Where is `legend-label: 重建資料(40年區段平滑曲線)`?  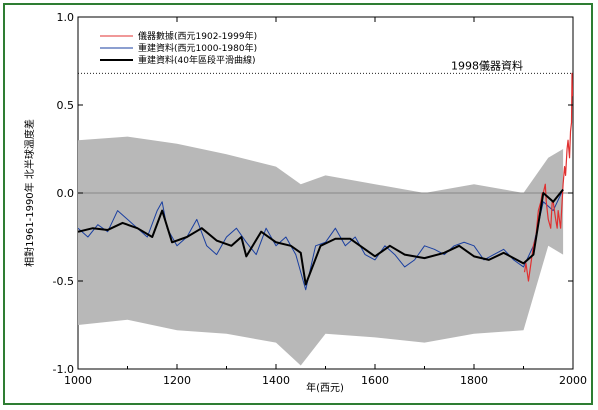 legend-label: 重建資料(40年區段平滑曲線) is located at coordinates (196, 60).